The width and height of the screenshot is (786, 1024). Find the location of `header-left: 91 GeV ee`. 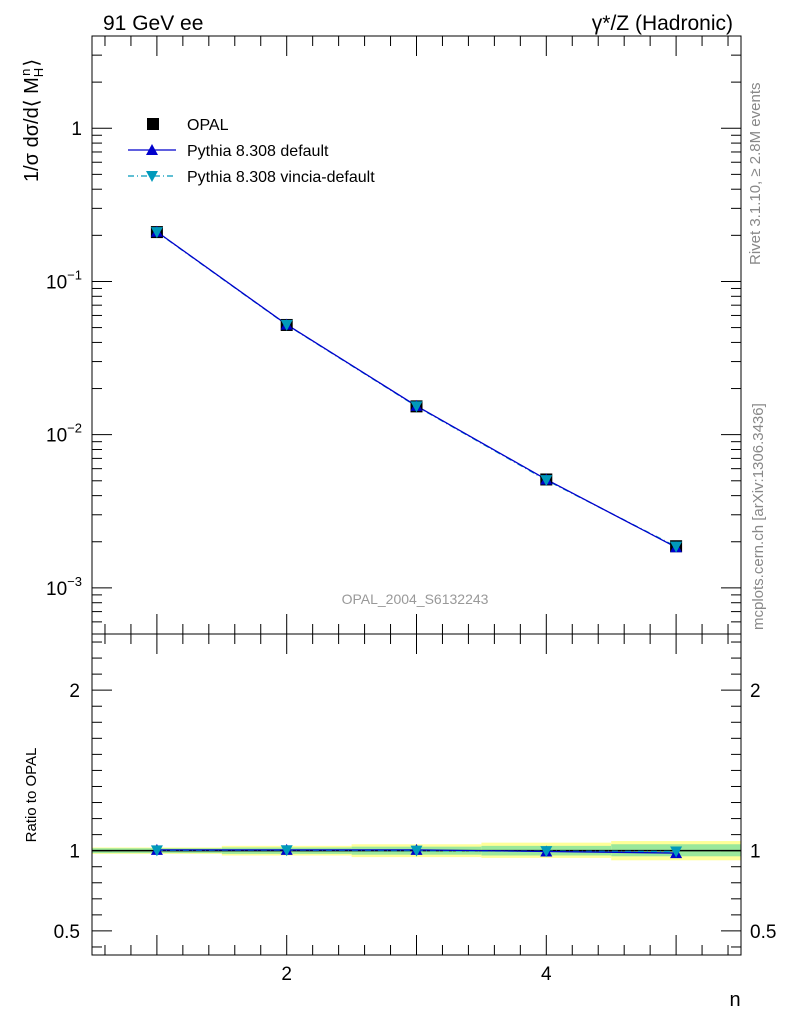

header-left: 91 GeV ee is located at coordinates (153, 23).